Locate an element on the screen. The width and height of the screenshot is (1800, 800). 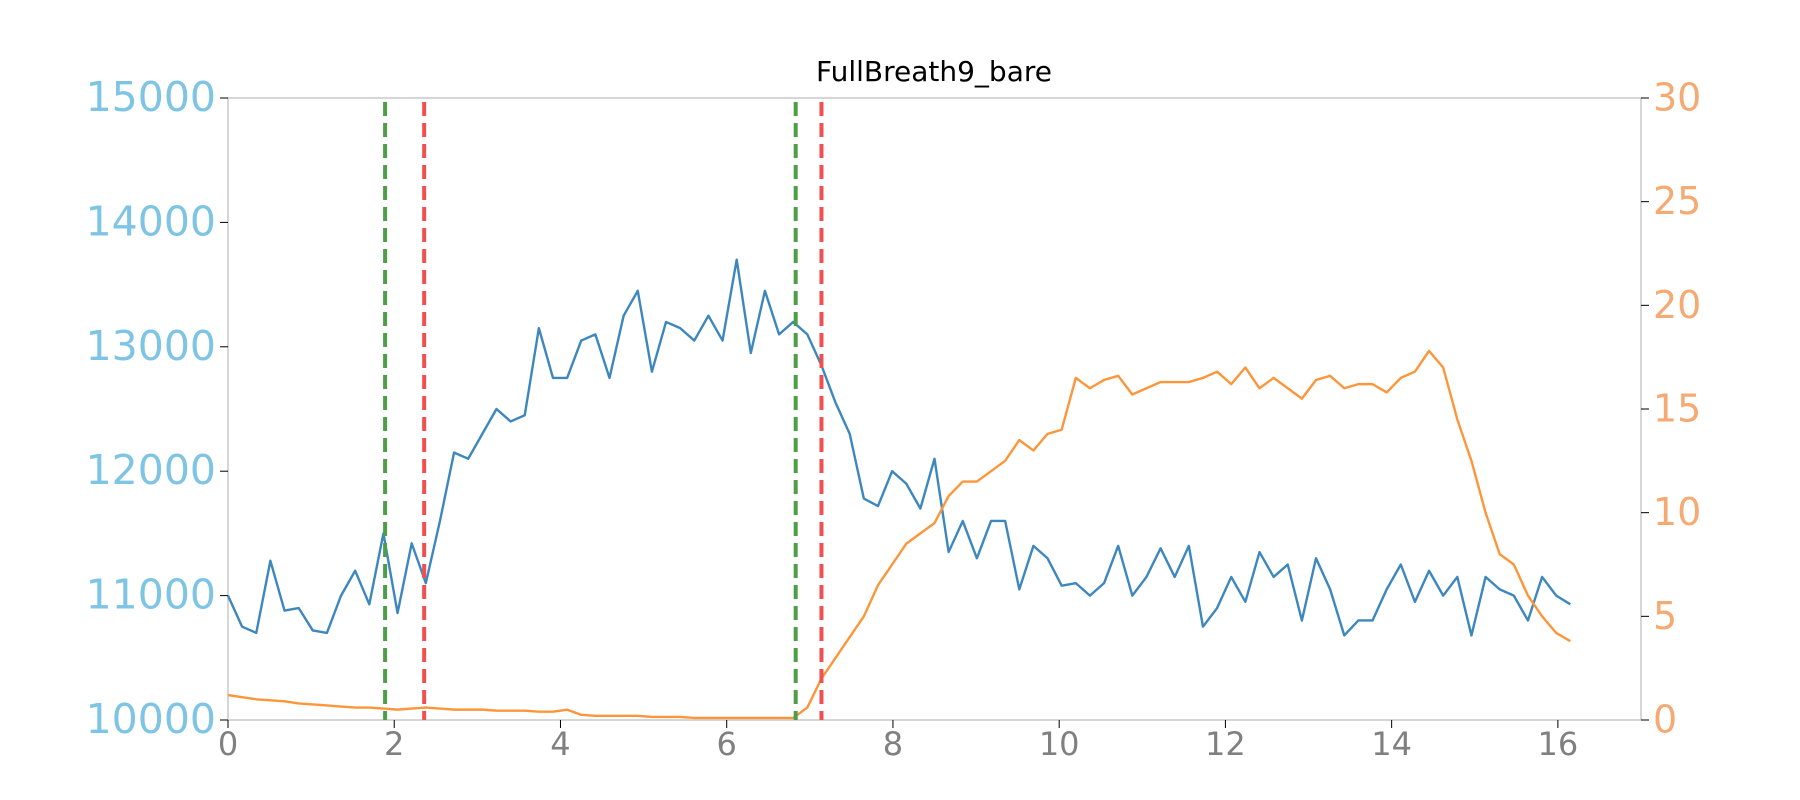
y2-tick-label: 0 is located at coordinates (1665, 720).